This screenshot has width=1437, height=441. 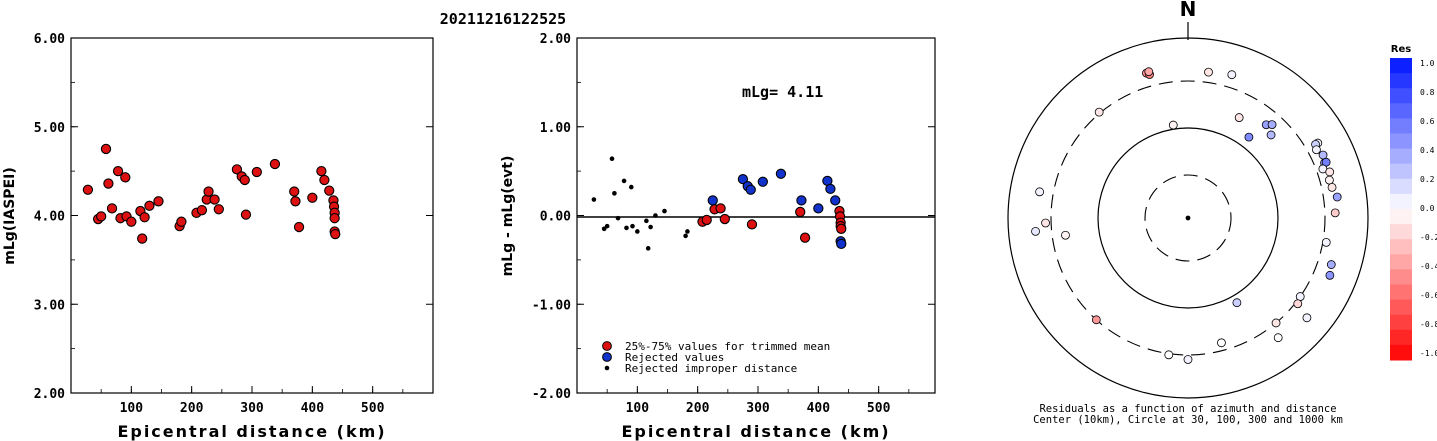 I want to click on mid-x-tick-label: 500, so click(x=879, y=408).